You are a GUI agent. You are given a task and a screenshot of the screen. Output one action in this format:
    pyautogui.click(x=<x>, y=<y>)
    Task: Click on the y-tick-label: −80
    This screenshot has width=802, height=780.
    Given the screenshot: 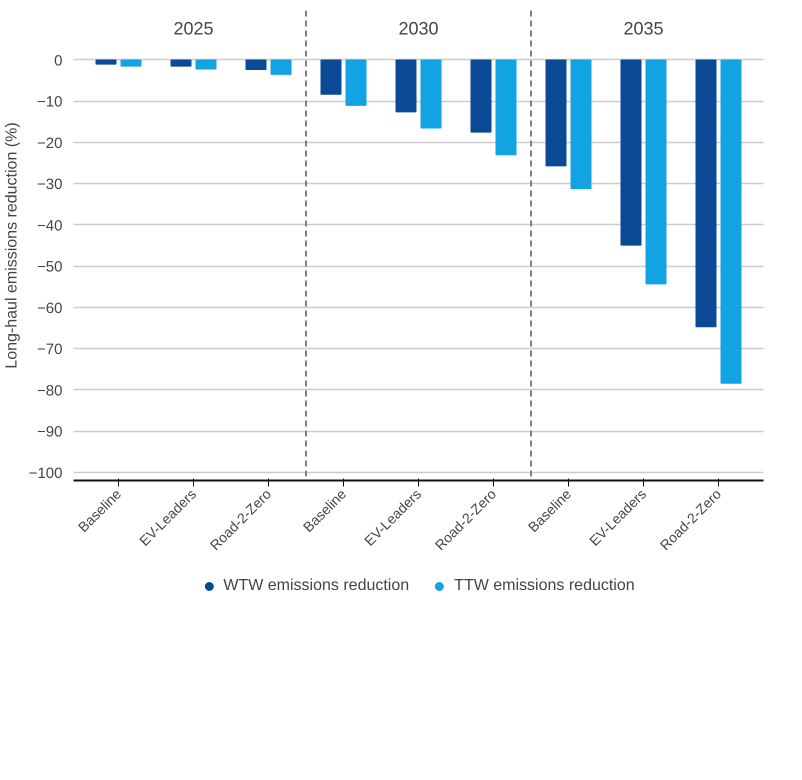 What is the action you would take?
    pyautogui.click(x=50, y=391)
    